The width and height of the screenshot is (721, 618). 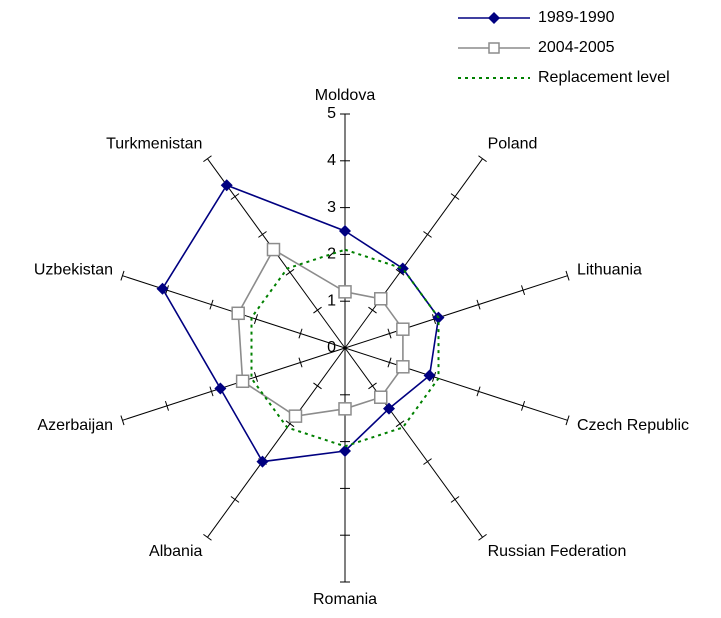 I want to click on category-label: Czech Republic, so click(x=633, y=425).